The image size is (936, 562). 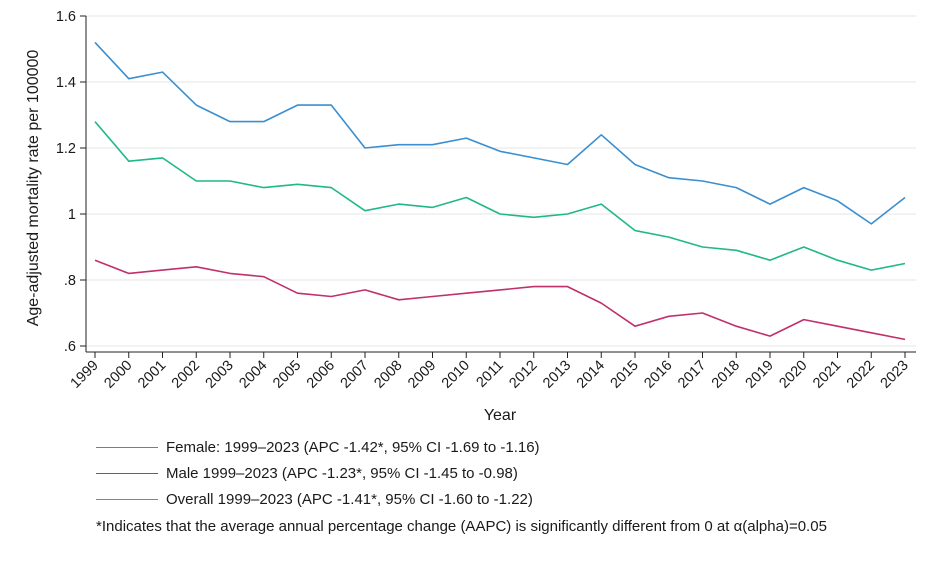 I want to click on x-tick-label: 2021, so click(x=827, y=375).